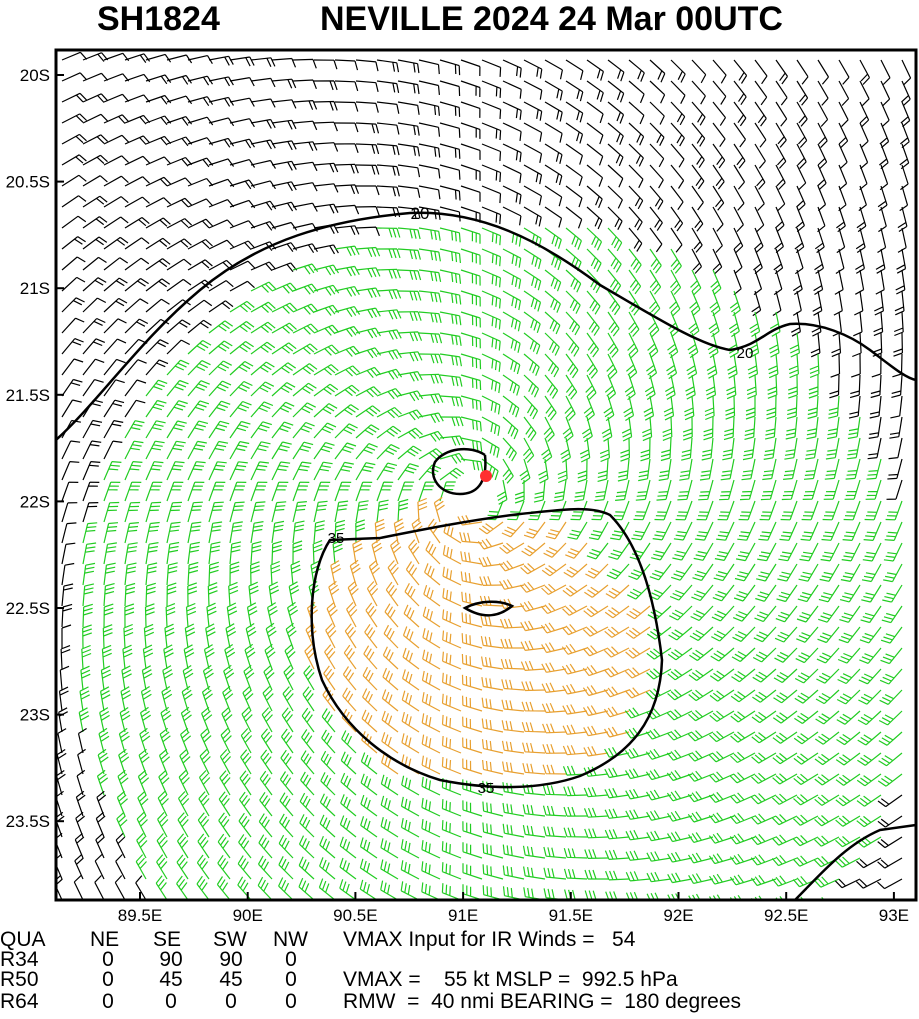  Describe the element at coordinates (745, 353) in the screenshot. I see `contour-label: 20` at that location.